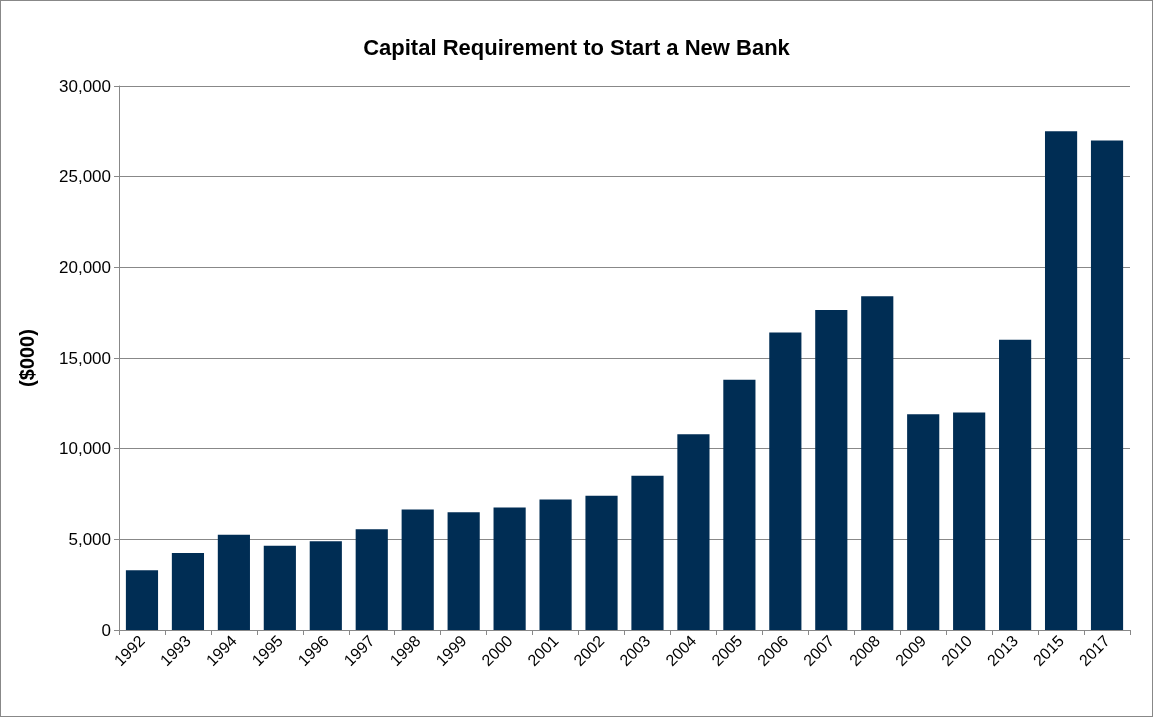 Image resolution: width=1153 pixels, height=717 pixels. What do you see at coordinates (577, 47) in the screenshot?
I see `chart-title: Capital Requirement to Start a New Bank` at bounding box center [577, 47].